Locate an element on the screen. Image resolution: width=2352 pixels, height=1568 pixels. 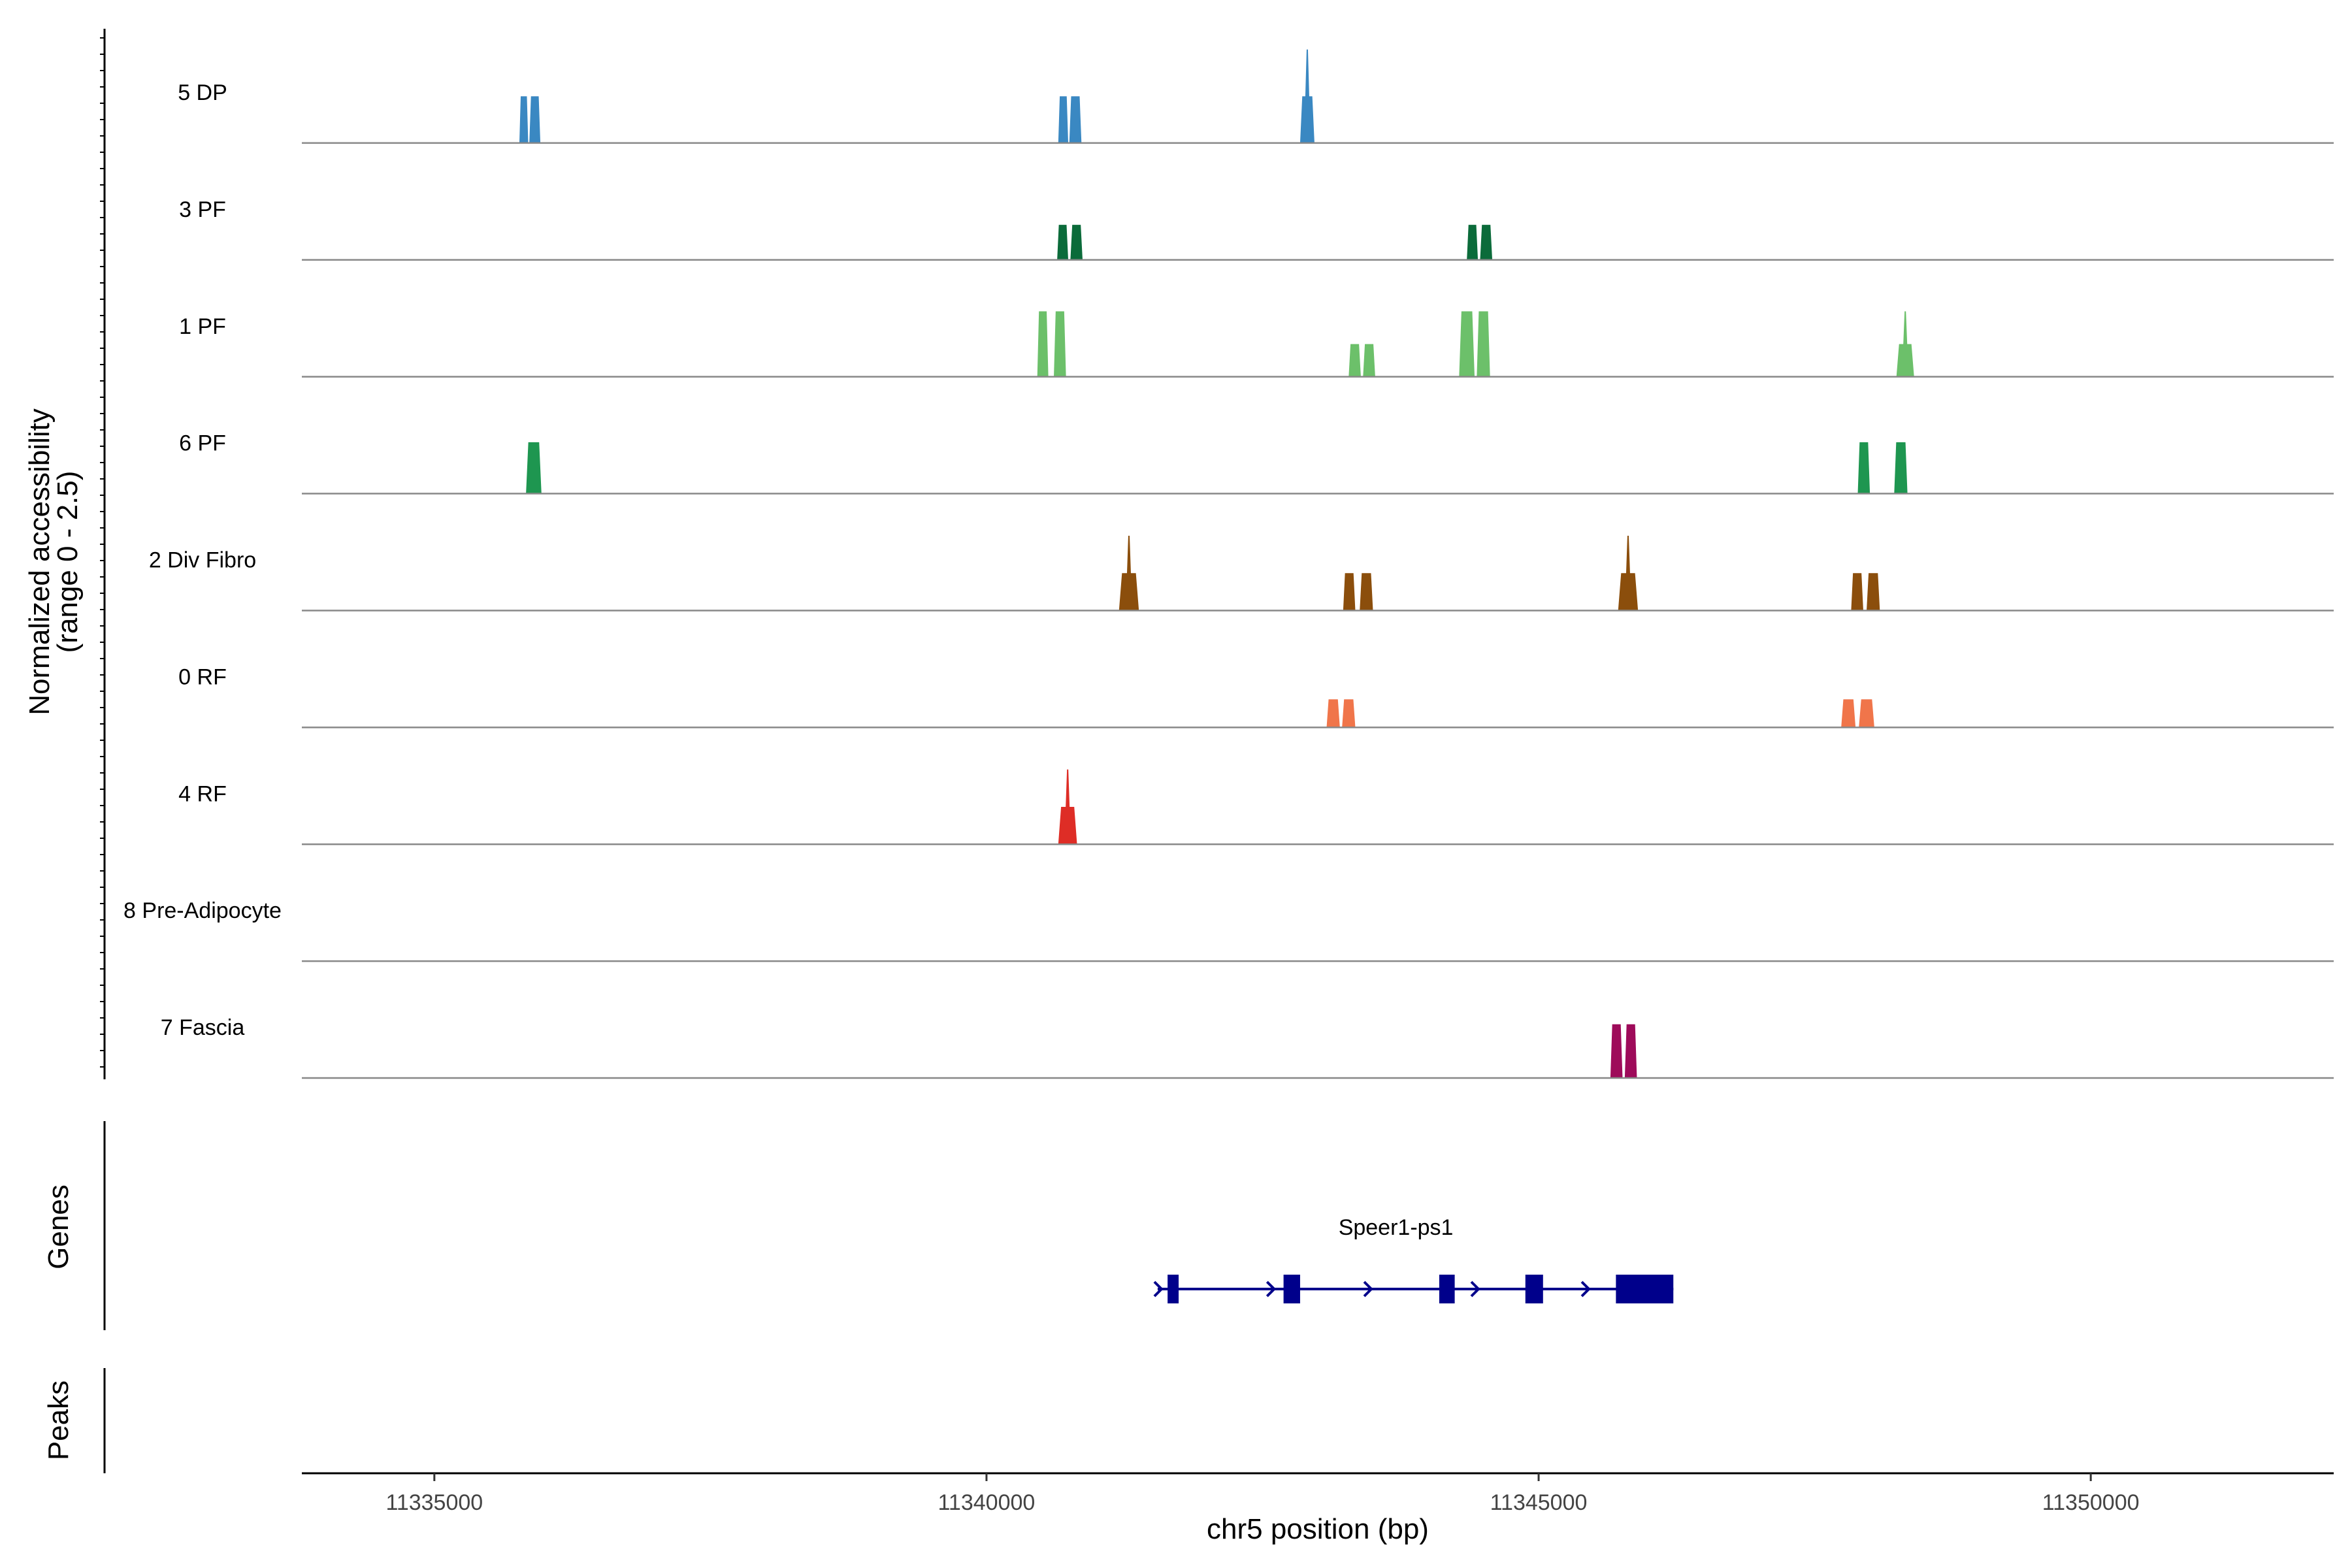
x-tick-label: 11335000 is located at coordinates (434, 1502).